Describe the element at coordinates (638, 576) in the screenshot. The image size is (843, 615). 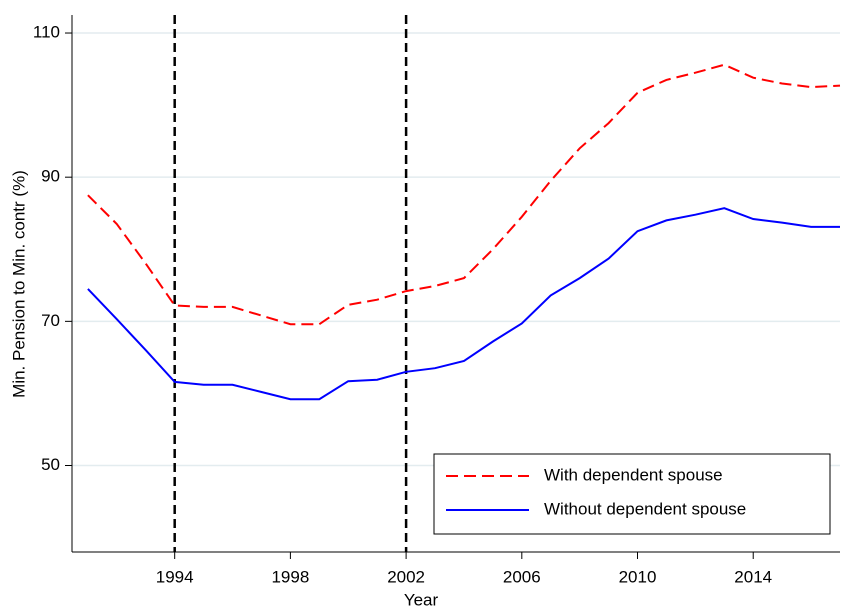
I see `x-tick-label: 2010` at that location.